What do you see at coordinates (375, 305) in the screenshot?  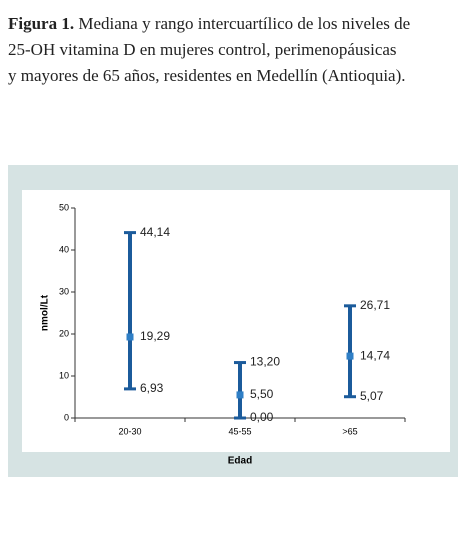 I see `value-label: 26,71` at bounding box center [375, 305].